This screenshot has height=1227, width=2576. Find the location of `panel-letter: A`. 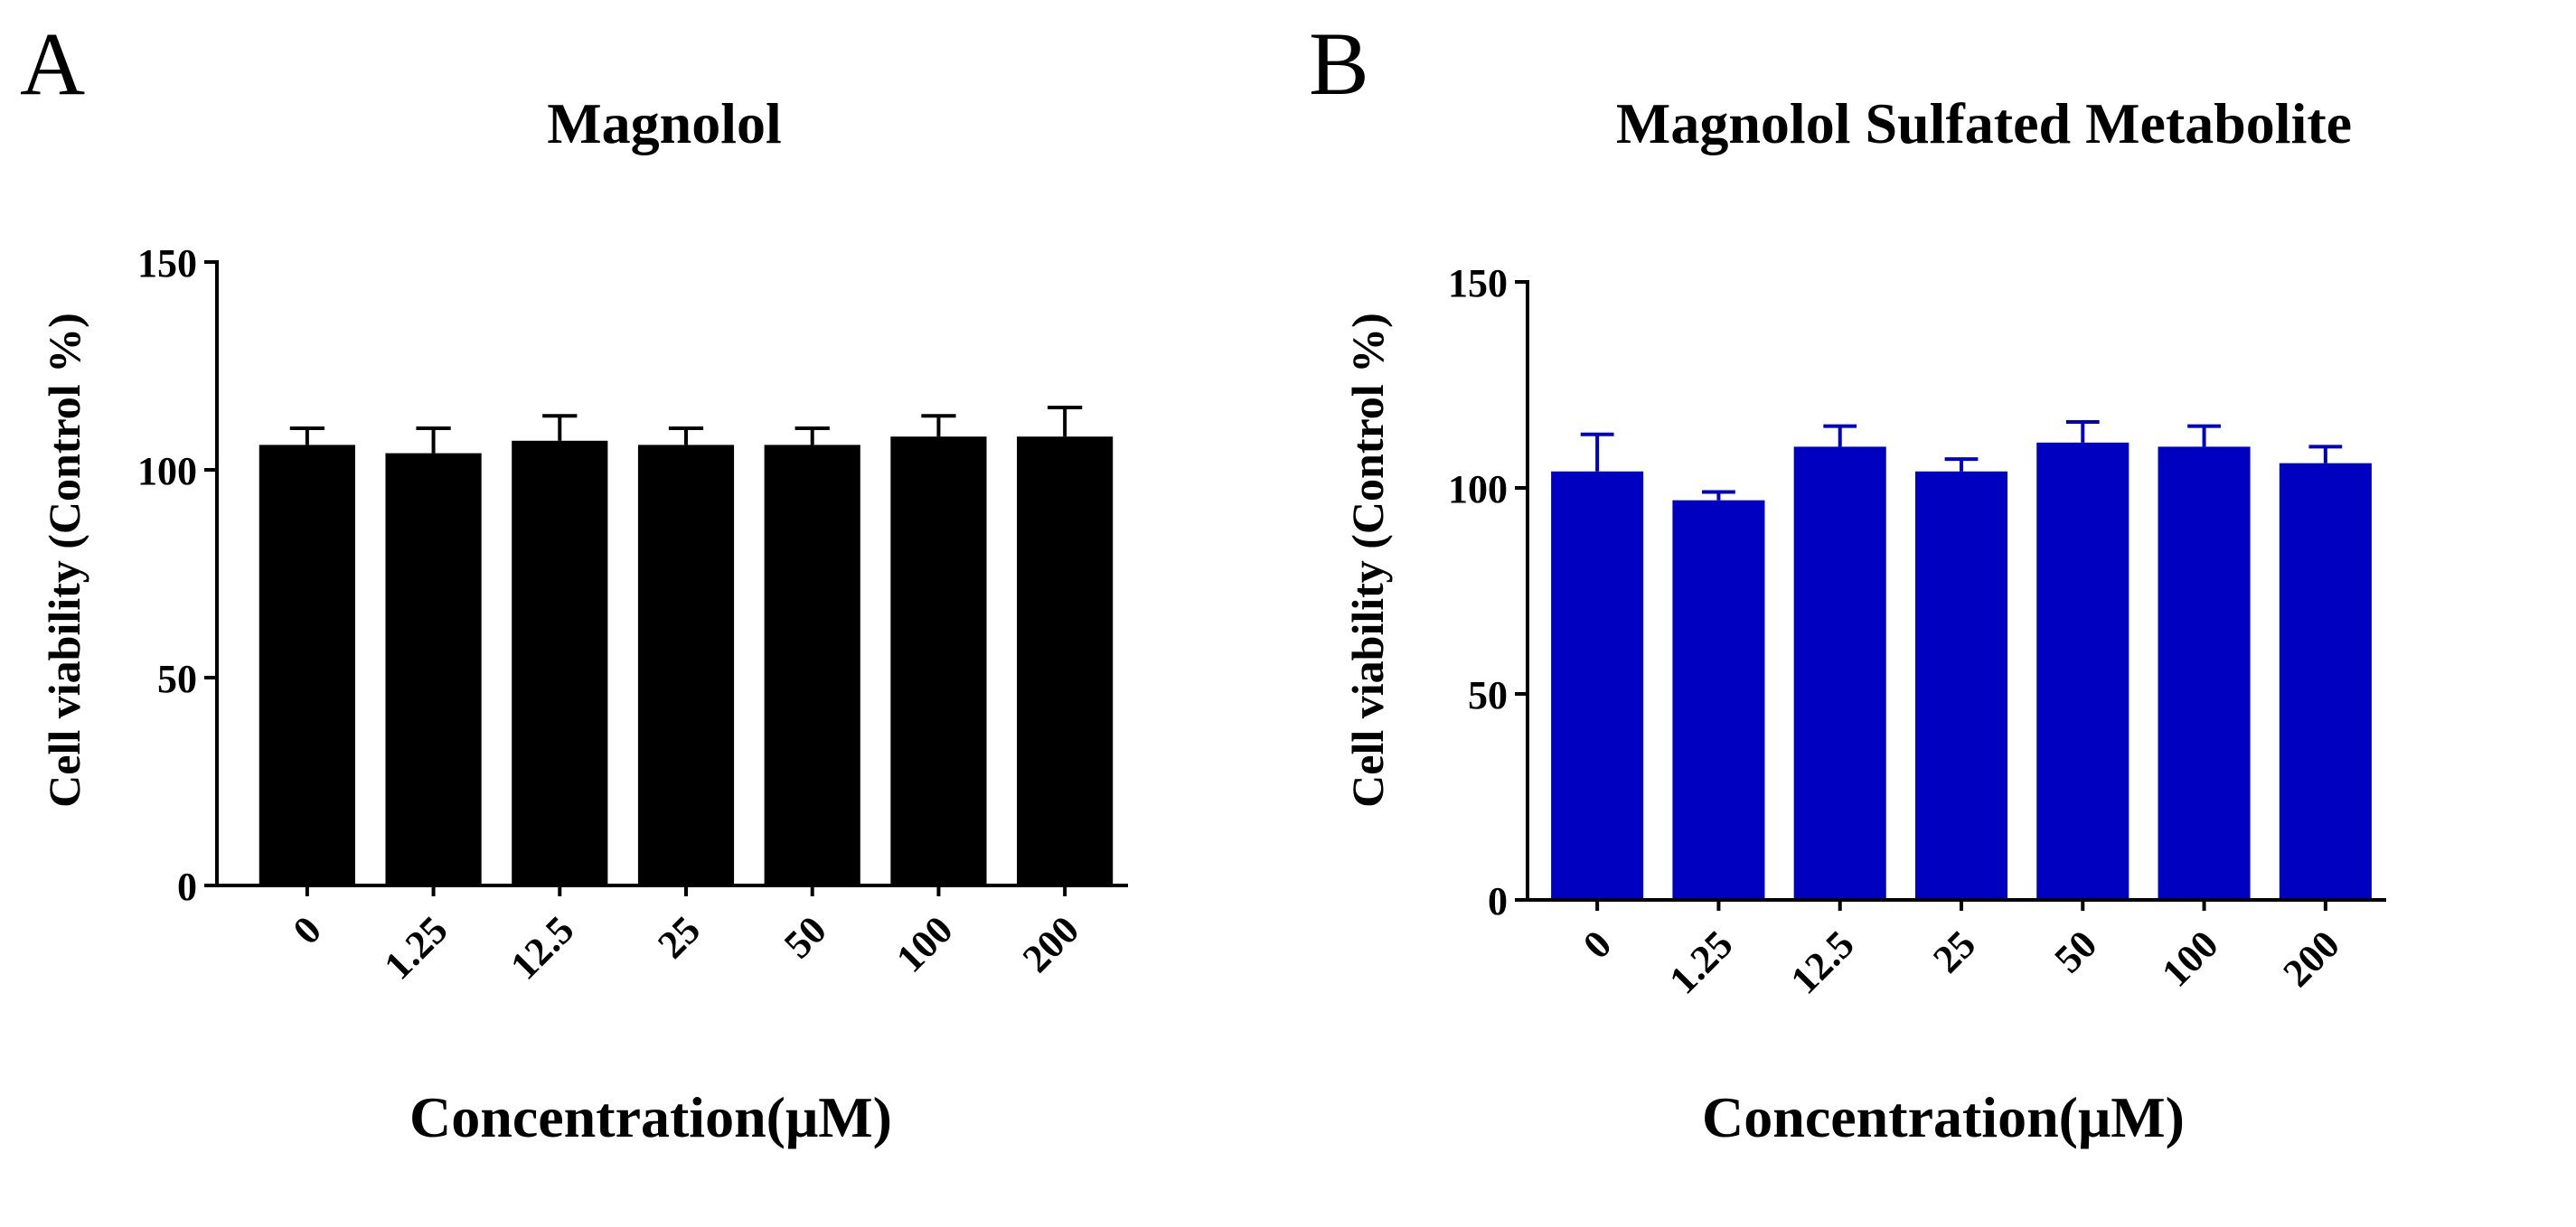

panel-letter: A is located at coordinates (53, 64).